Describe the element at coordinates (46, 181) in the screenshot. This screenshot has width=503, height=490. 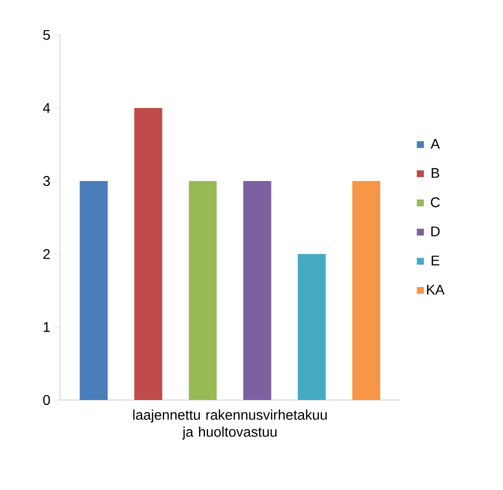
I see `y-tick-label: 3` at that location.